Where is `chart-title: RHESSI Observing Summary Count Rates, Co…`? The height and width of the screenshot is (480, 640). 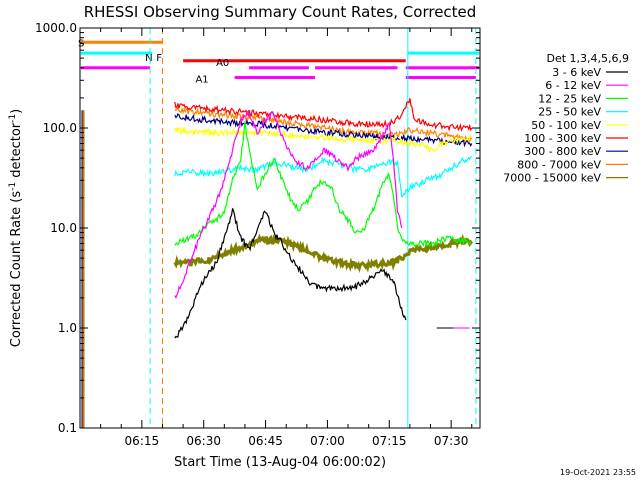 chart-title: RHESSI Observing Summary Count Rates, Co… is located at coordinates (280, 12).